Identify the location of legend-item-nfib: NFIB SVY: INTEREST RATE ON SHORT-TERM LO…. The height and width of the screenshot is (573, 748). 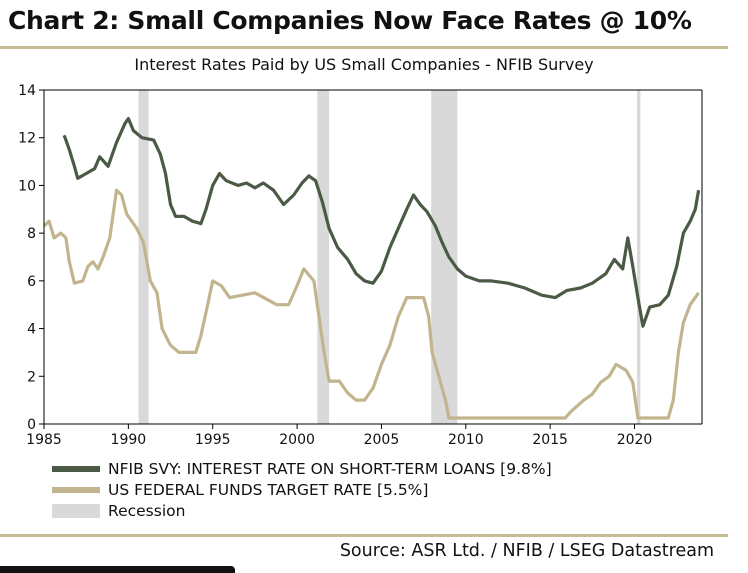
(302, 468).